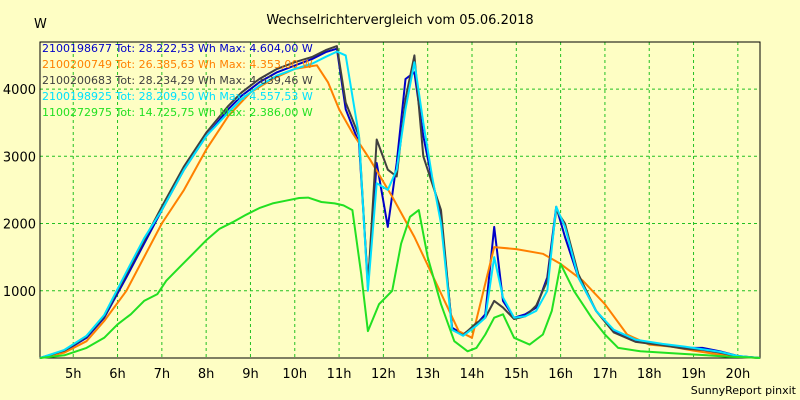  I want to click on x-tick-label: 10h, so click(294, 374).